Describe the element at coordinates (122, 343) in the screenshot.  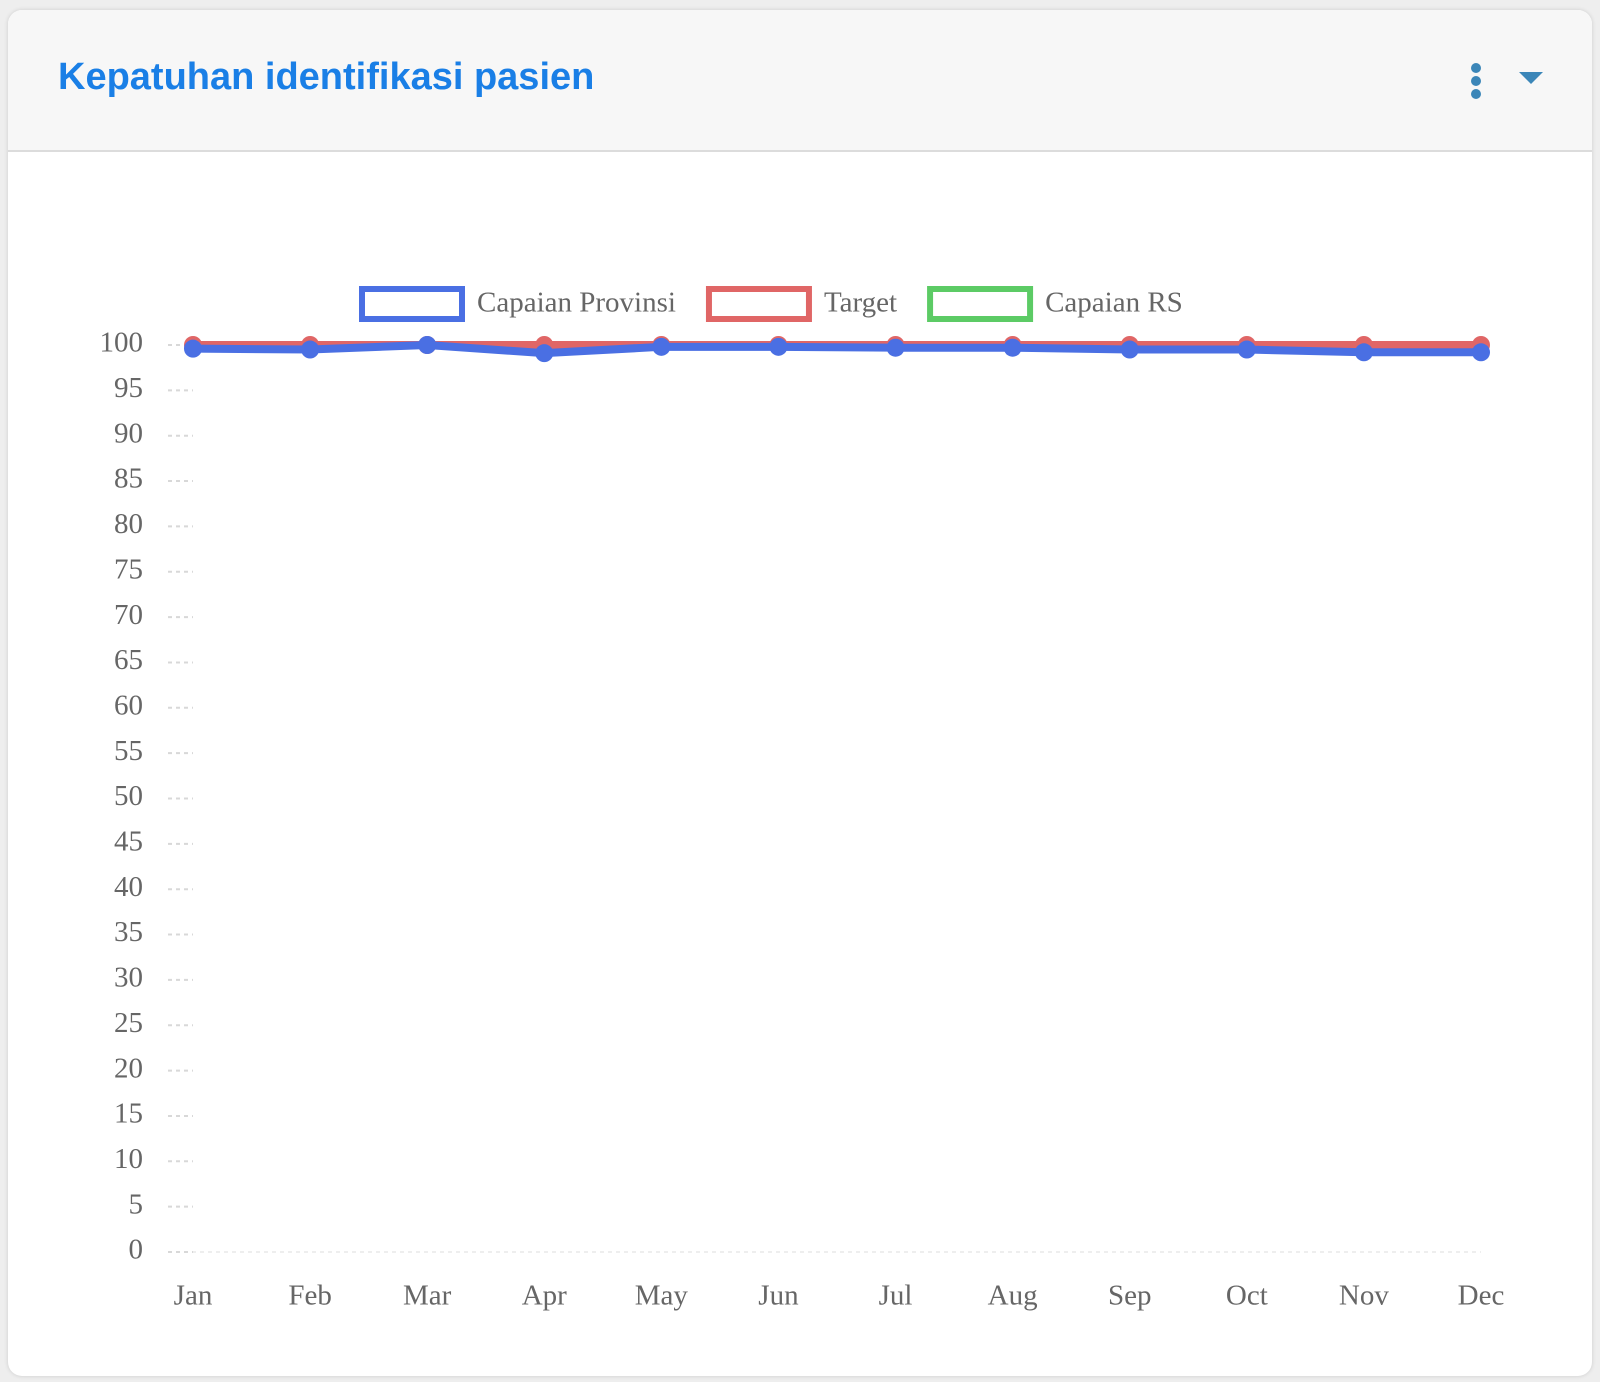
I see `y-tick-label: 100` at that location.